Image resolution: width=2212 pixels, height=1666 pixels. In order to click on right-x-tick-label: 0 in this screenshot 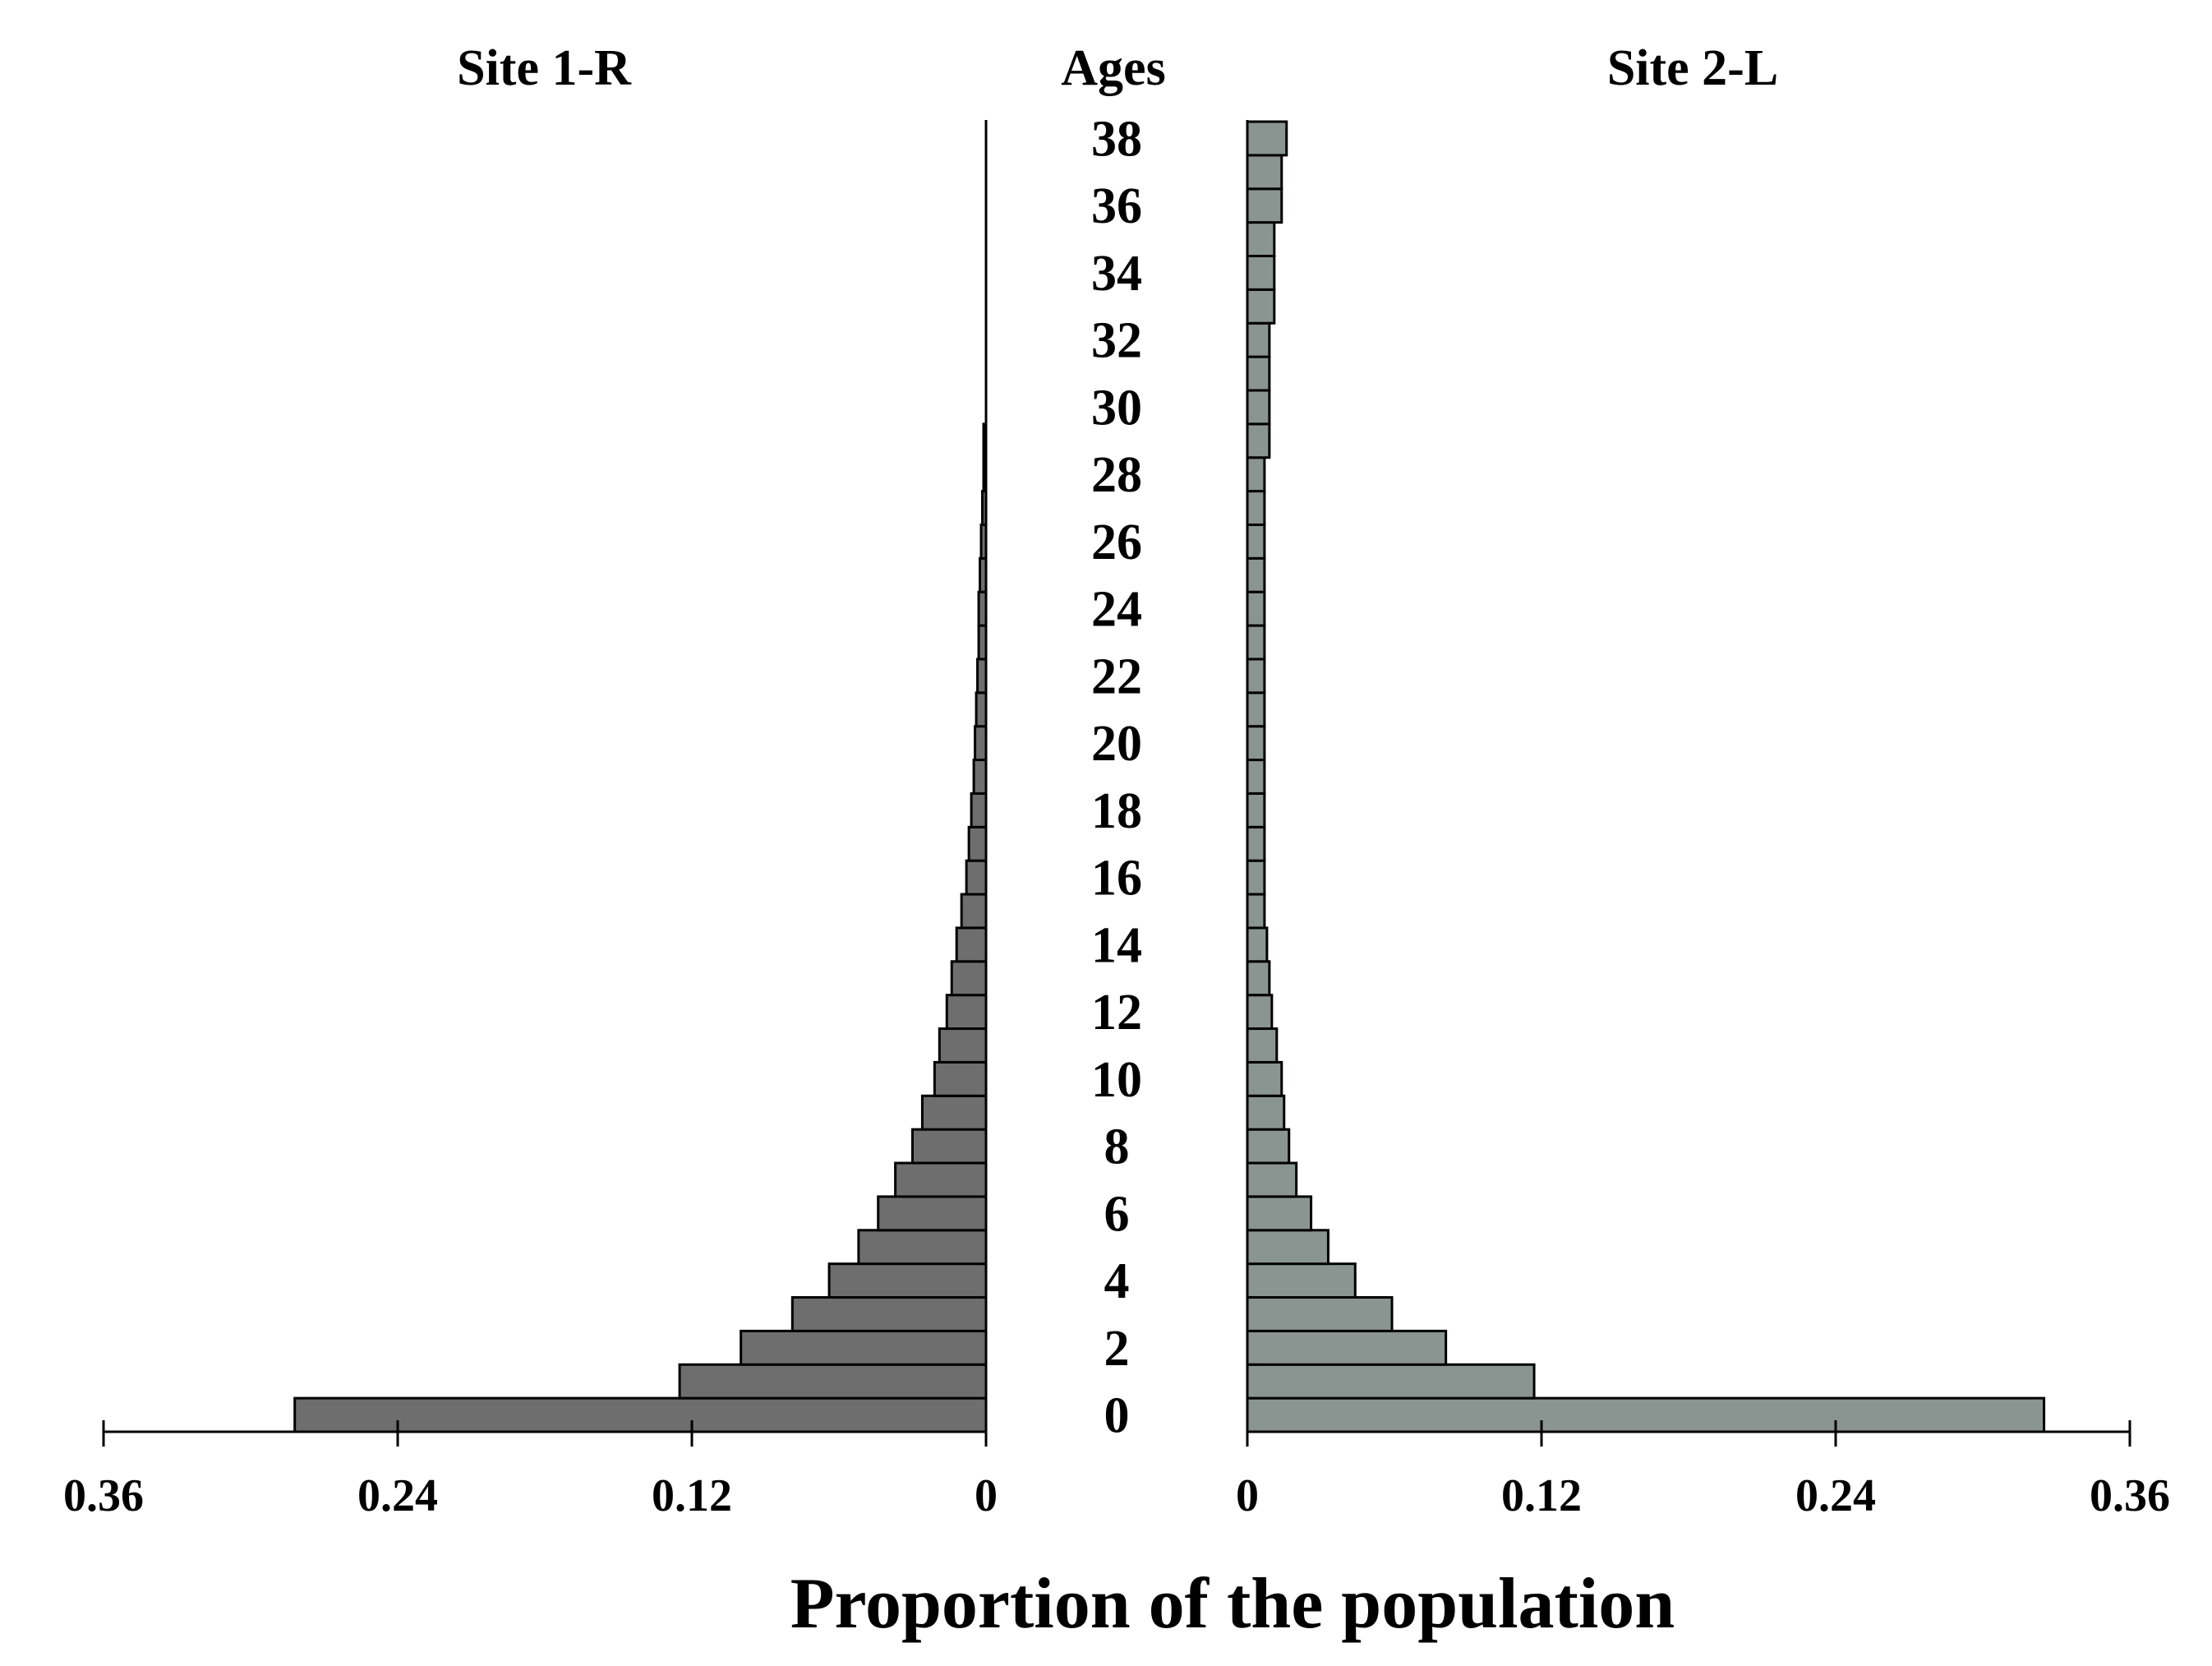, I will do `click(1247, 1496)`.